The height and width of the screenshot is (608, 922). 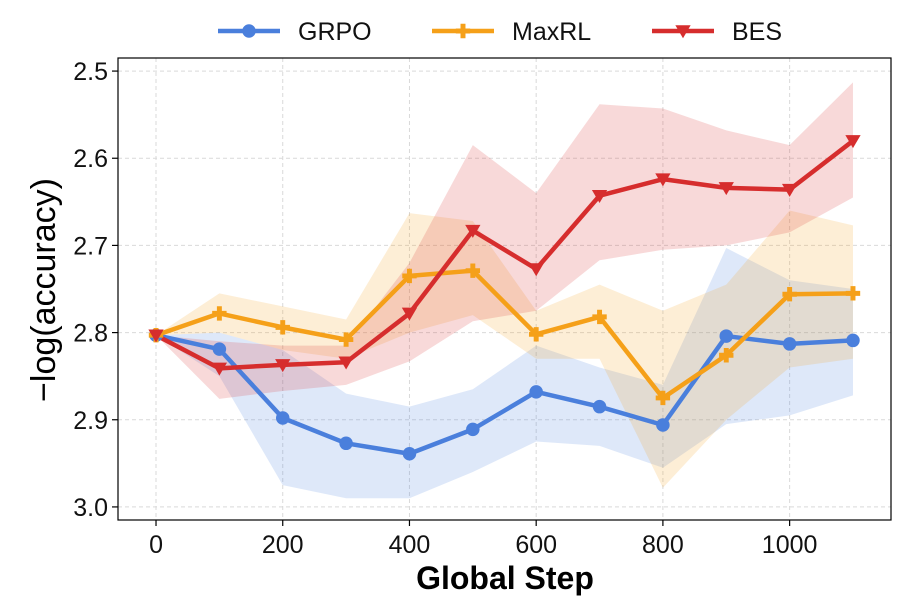 What do you see at coordinates (90, 159) in the screenshot?
I see `y-tick-label: 2.6` at bounding box center [90, 159].